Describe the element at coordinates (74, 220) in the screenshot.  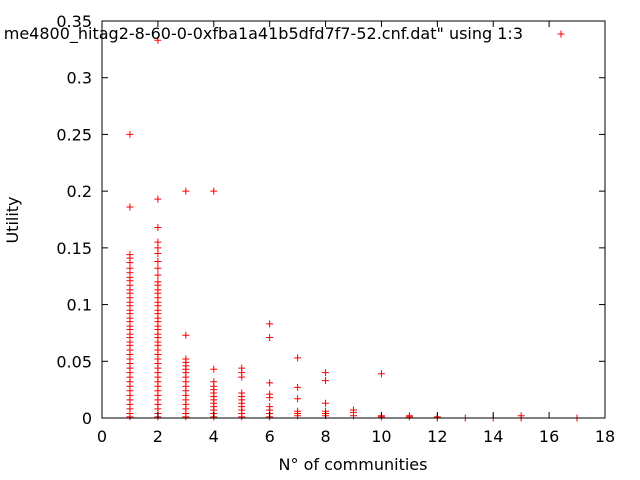
I see `y-tick-labels: 0 0.05 0.1 0.15 0.2 0.25 0.3 0.35` at that location.